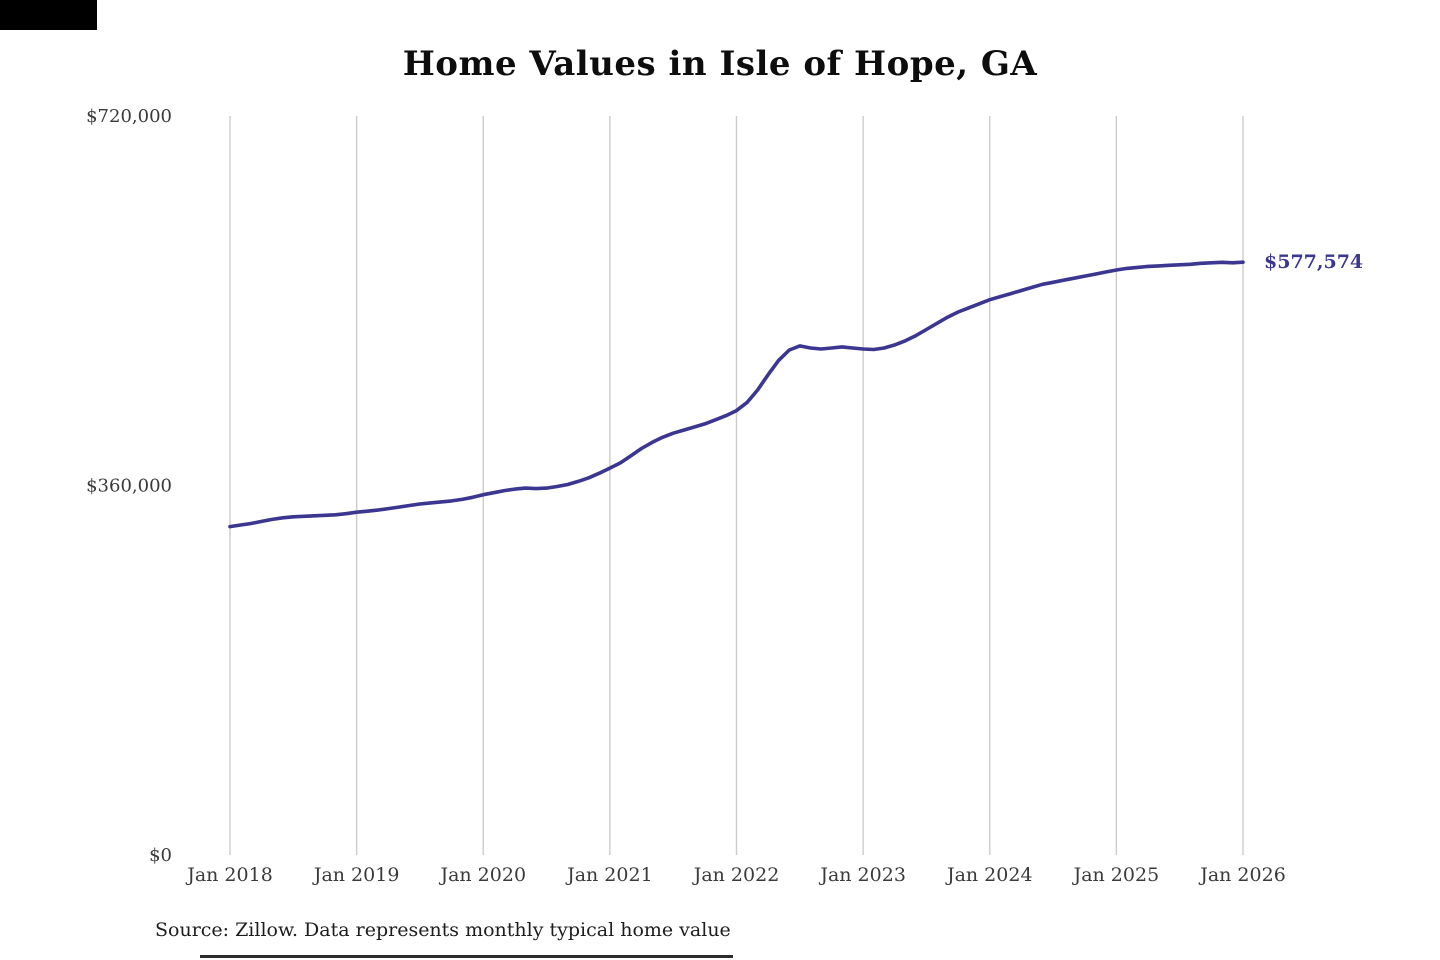 This screenshot has height=960, width=1440. I want to click on x-tick-label: Jan 2018, so click(229, 875).